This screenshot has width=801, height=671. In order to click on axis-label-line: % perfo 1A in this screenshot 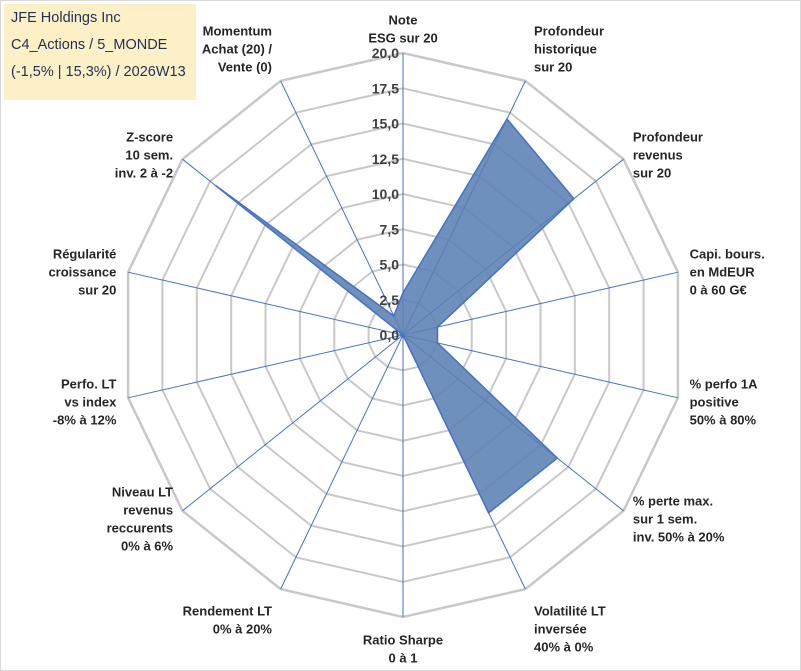, I will do `click(724, 384)`.